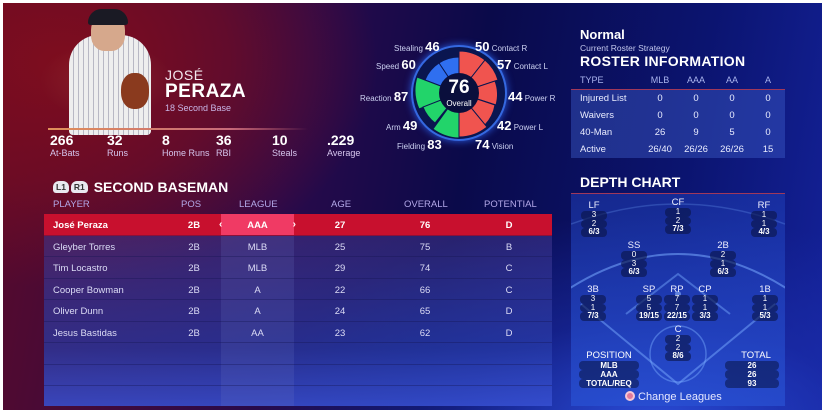 The image size is (825, 413). Describe the element at coordinates (298, 289) in the screenshot. I see `table-row: Cooper Bowman 2B A 22 66 C` at that location.